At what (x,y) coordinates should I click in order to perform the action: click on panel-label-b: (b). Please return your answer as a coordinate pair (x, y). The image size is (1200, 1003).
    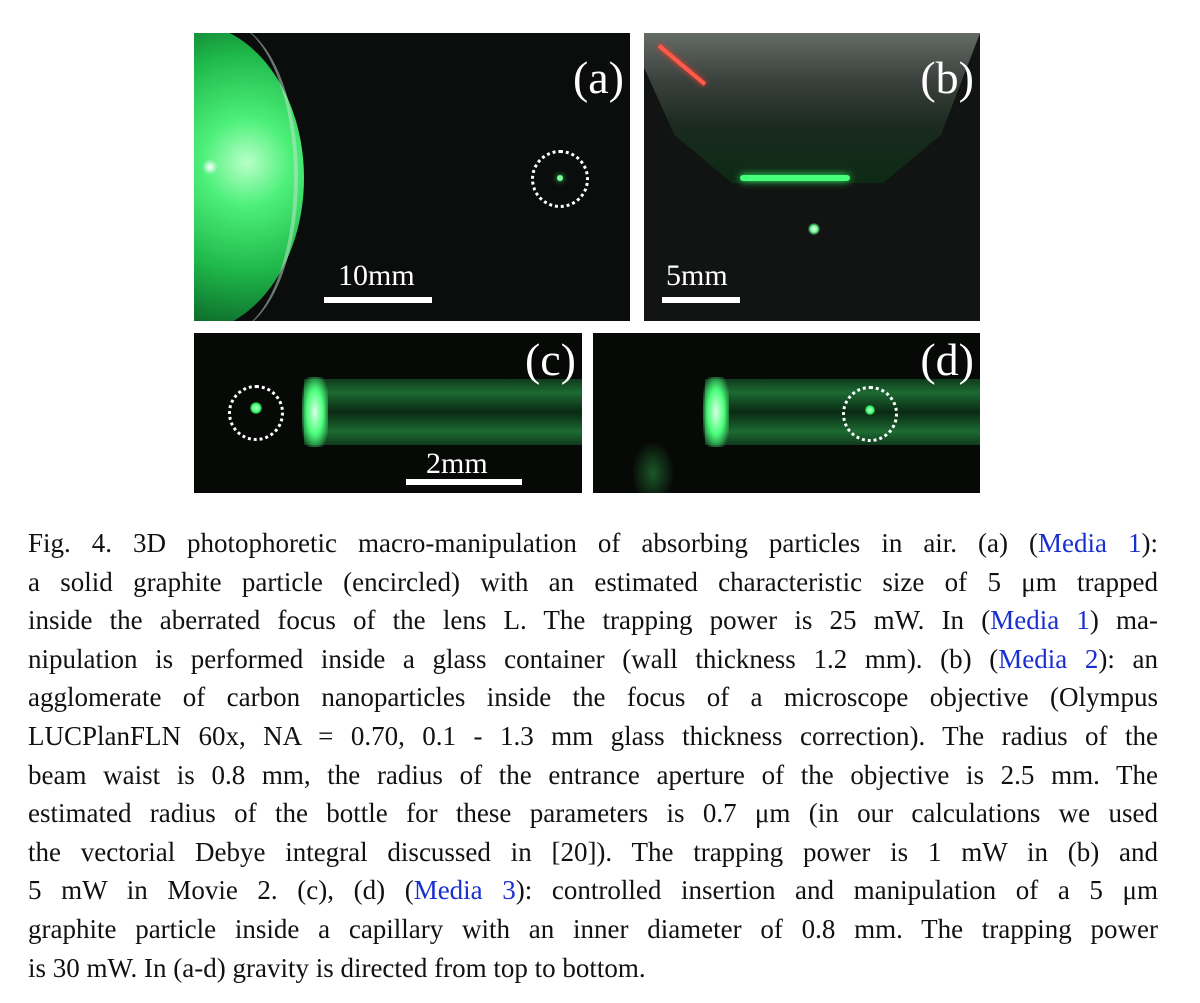
    Looking at the image, I should click on (947, 77).